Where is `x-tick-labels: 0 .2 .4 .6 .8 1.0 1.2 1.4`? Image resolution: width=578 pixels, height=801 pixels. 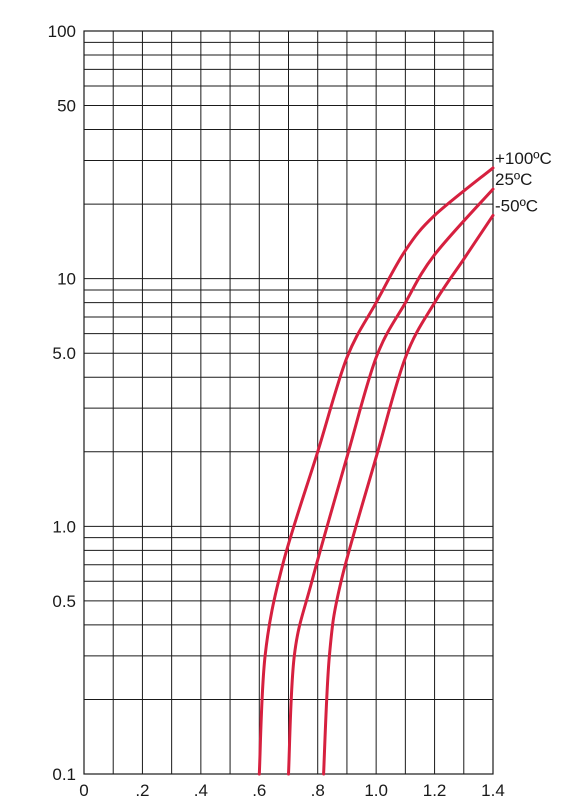 x-tick-labels: 0 .2 .4 .6 .8 1.0 1.2 1.4 is located at coordinates (292, 790).